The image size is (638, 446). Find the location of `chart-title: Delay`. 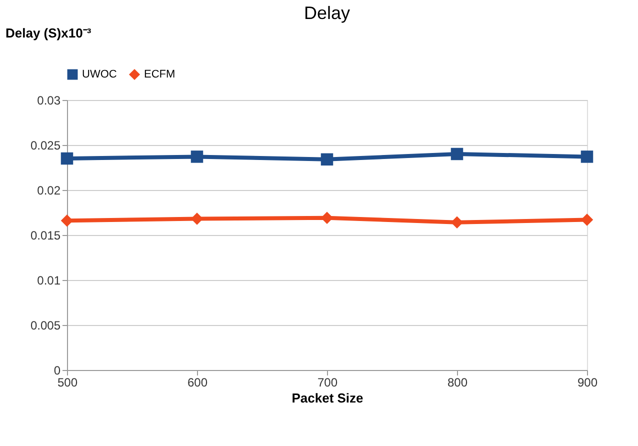

chart-title: Delay is located at coordinates (327, 13).